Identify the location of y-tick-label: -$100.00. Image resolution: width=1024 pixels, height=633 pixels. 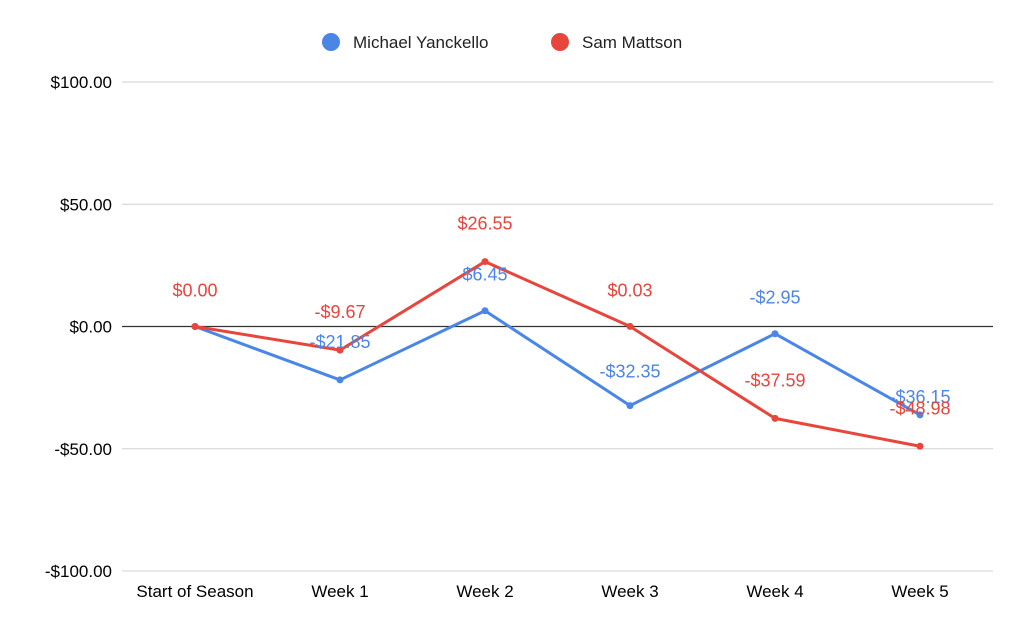
(78, 571).